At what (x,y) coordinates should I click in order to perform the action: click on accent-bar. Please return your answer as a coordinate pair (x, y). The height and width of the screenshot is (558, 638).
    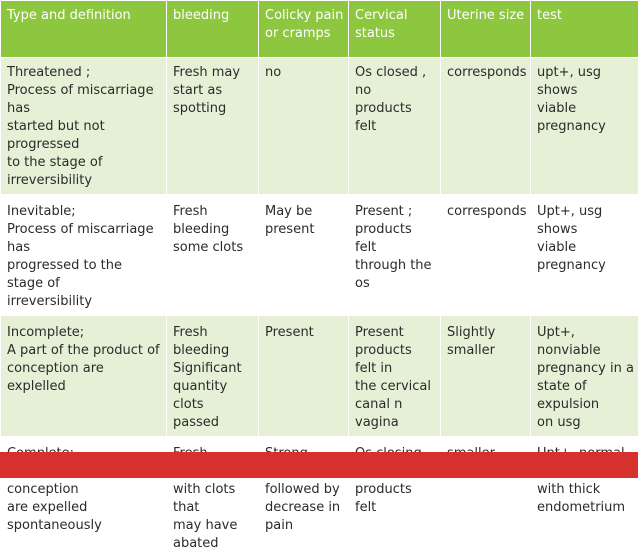
    Looking at the image, I should click on (319, 465).